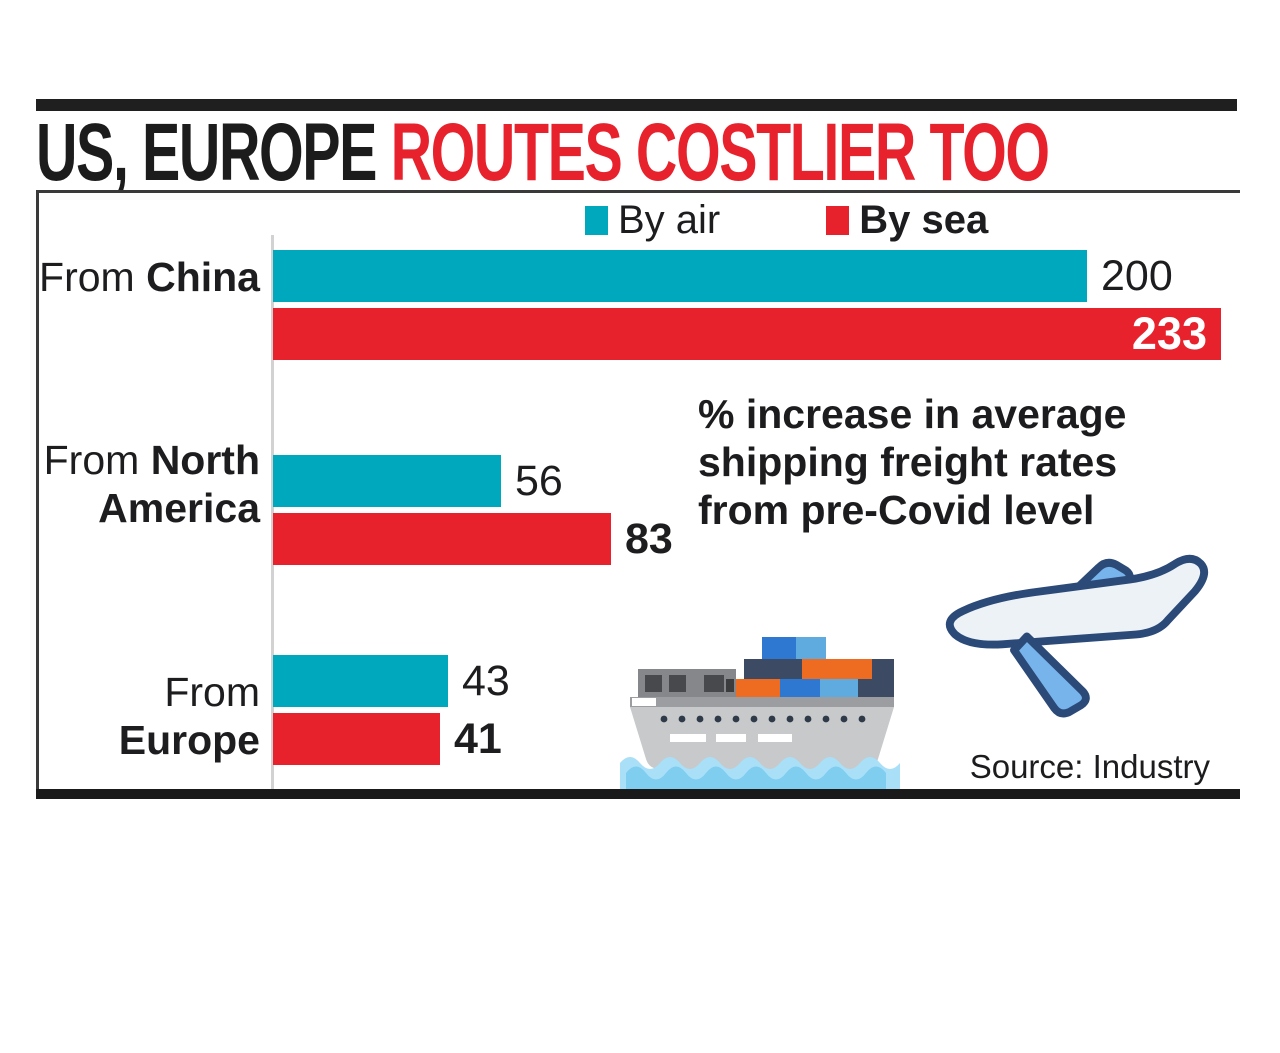 The image size is (1280, 1053). I want to click on category-label-north-america: From North America, so click(148, 484).